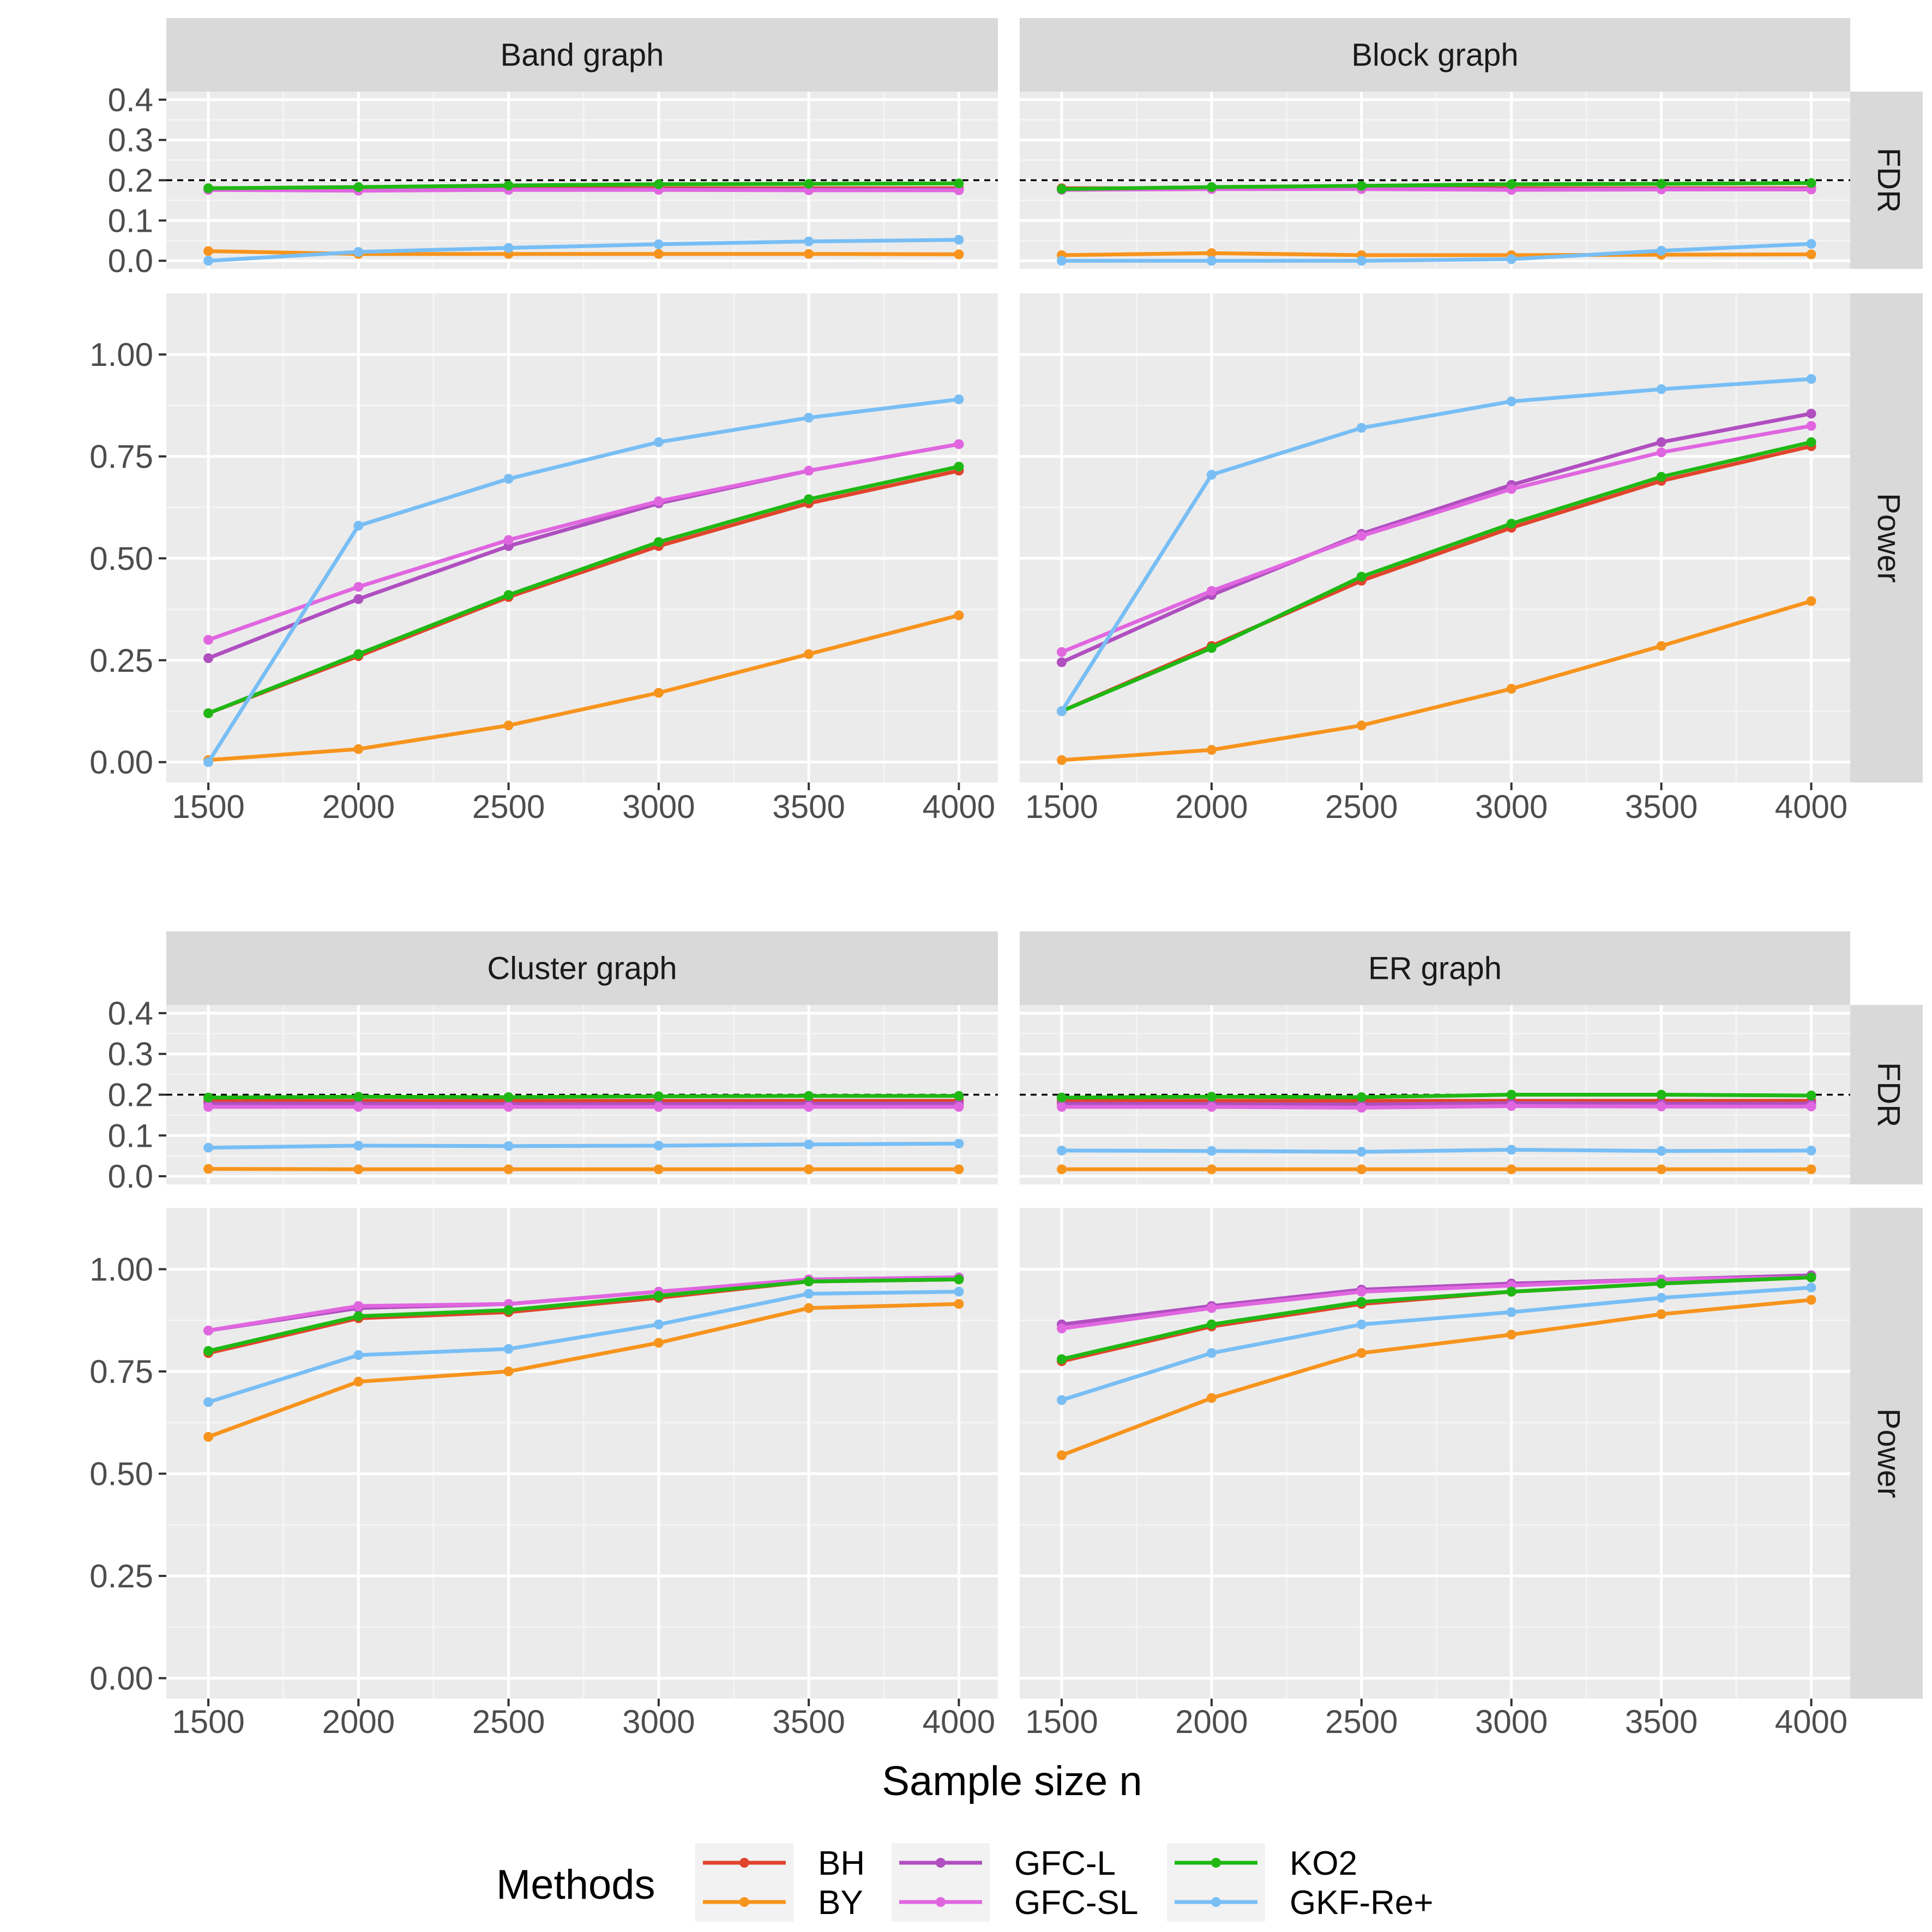  What do you see at coordinates (130, 1054) in the screenshot?
I see `y-tick-label: 0.3` at bounding box center [130, 1054].